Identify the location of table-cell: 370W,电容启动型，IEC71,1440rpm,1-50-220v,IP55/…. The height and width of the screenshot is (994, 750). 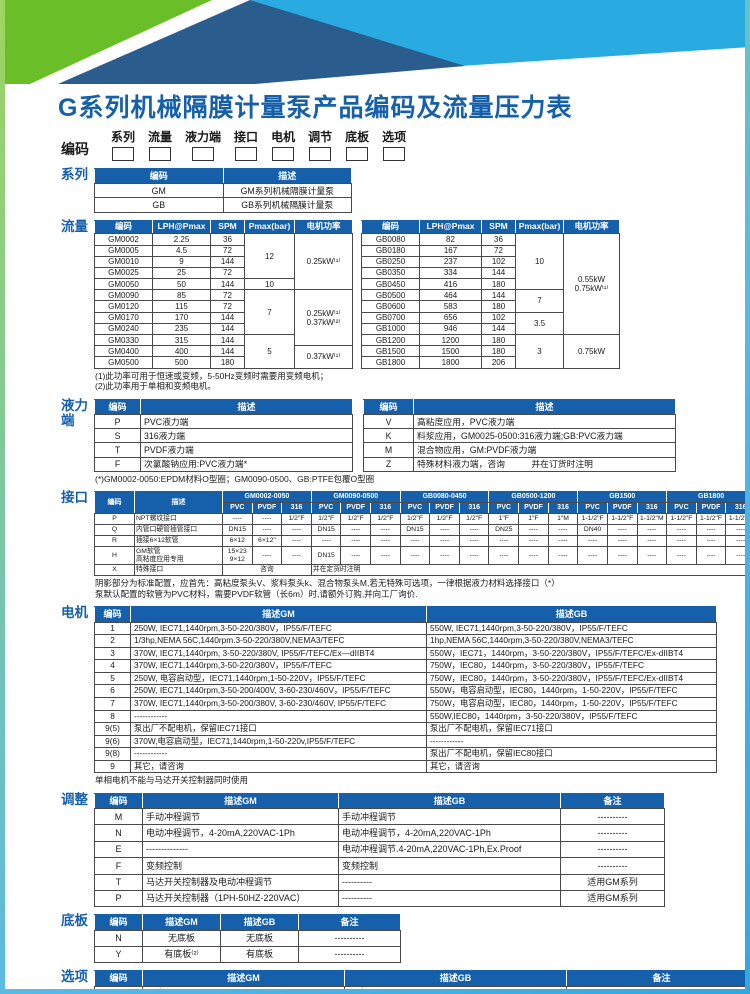
(278, 741).